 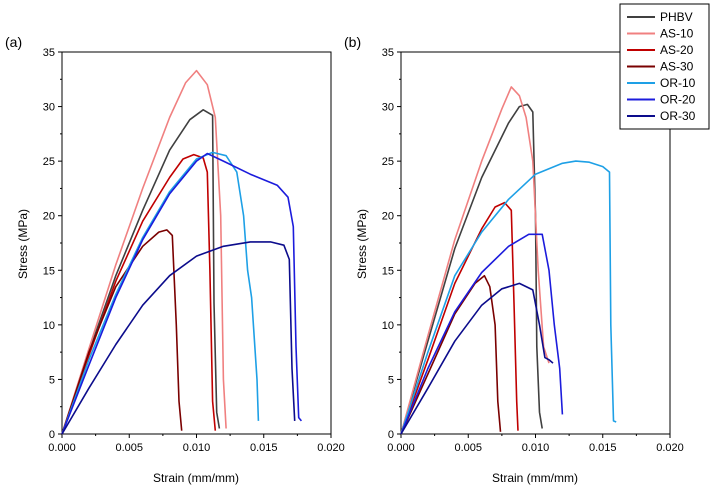 I want to click on legend-label-or-30: OR-30, so click(x=678, y=116).